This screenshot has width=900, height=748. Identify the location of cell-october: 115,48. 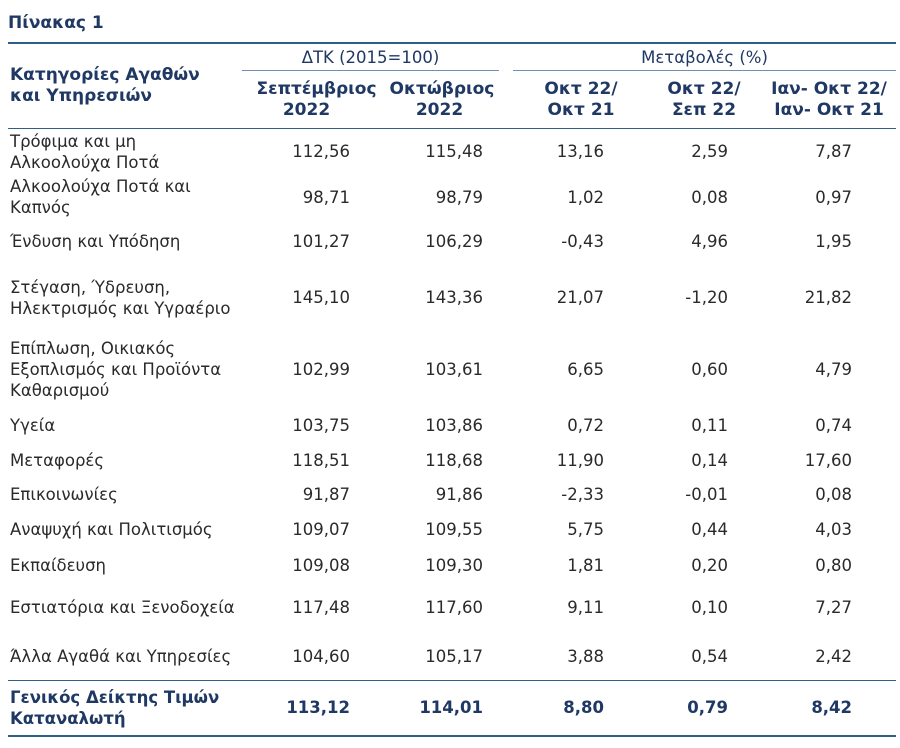
(454, 152).